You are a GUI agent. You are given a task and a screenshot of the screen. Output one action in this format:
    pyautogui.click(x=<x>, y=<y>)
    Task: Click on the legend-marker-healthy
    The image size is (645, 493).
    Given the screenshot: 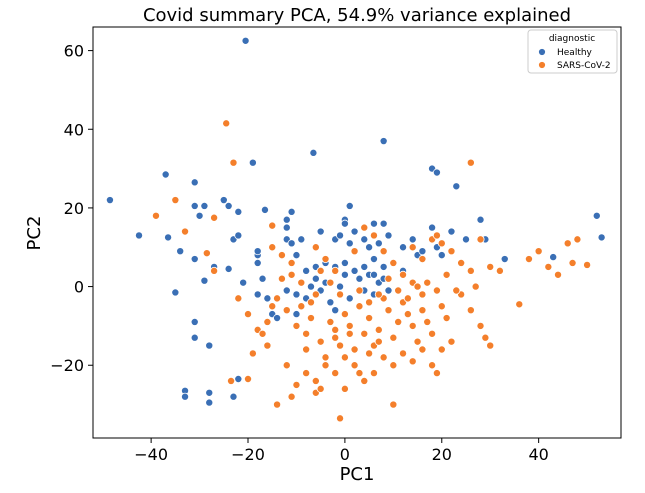 What is the action you would take?
    pyautogui.click(x=542, y=52)
    